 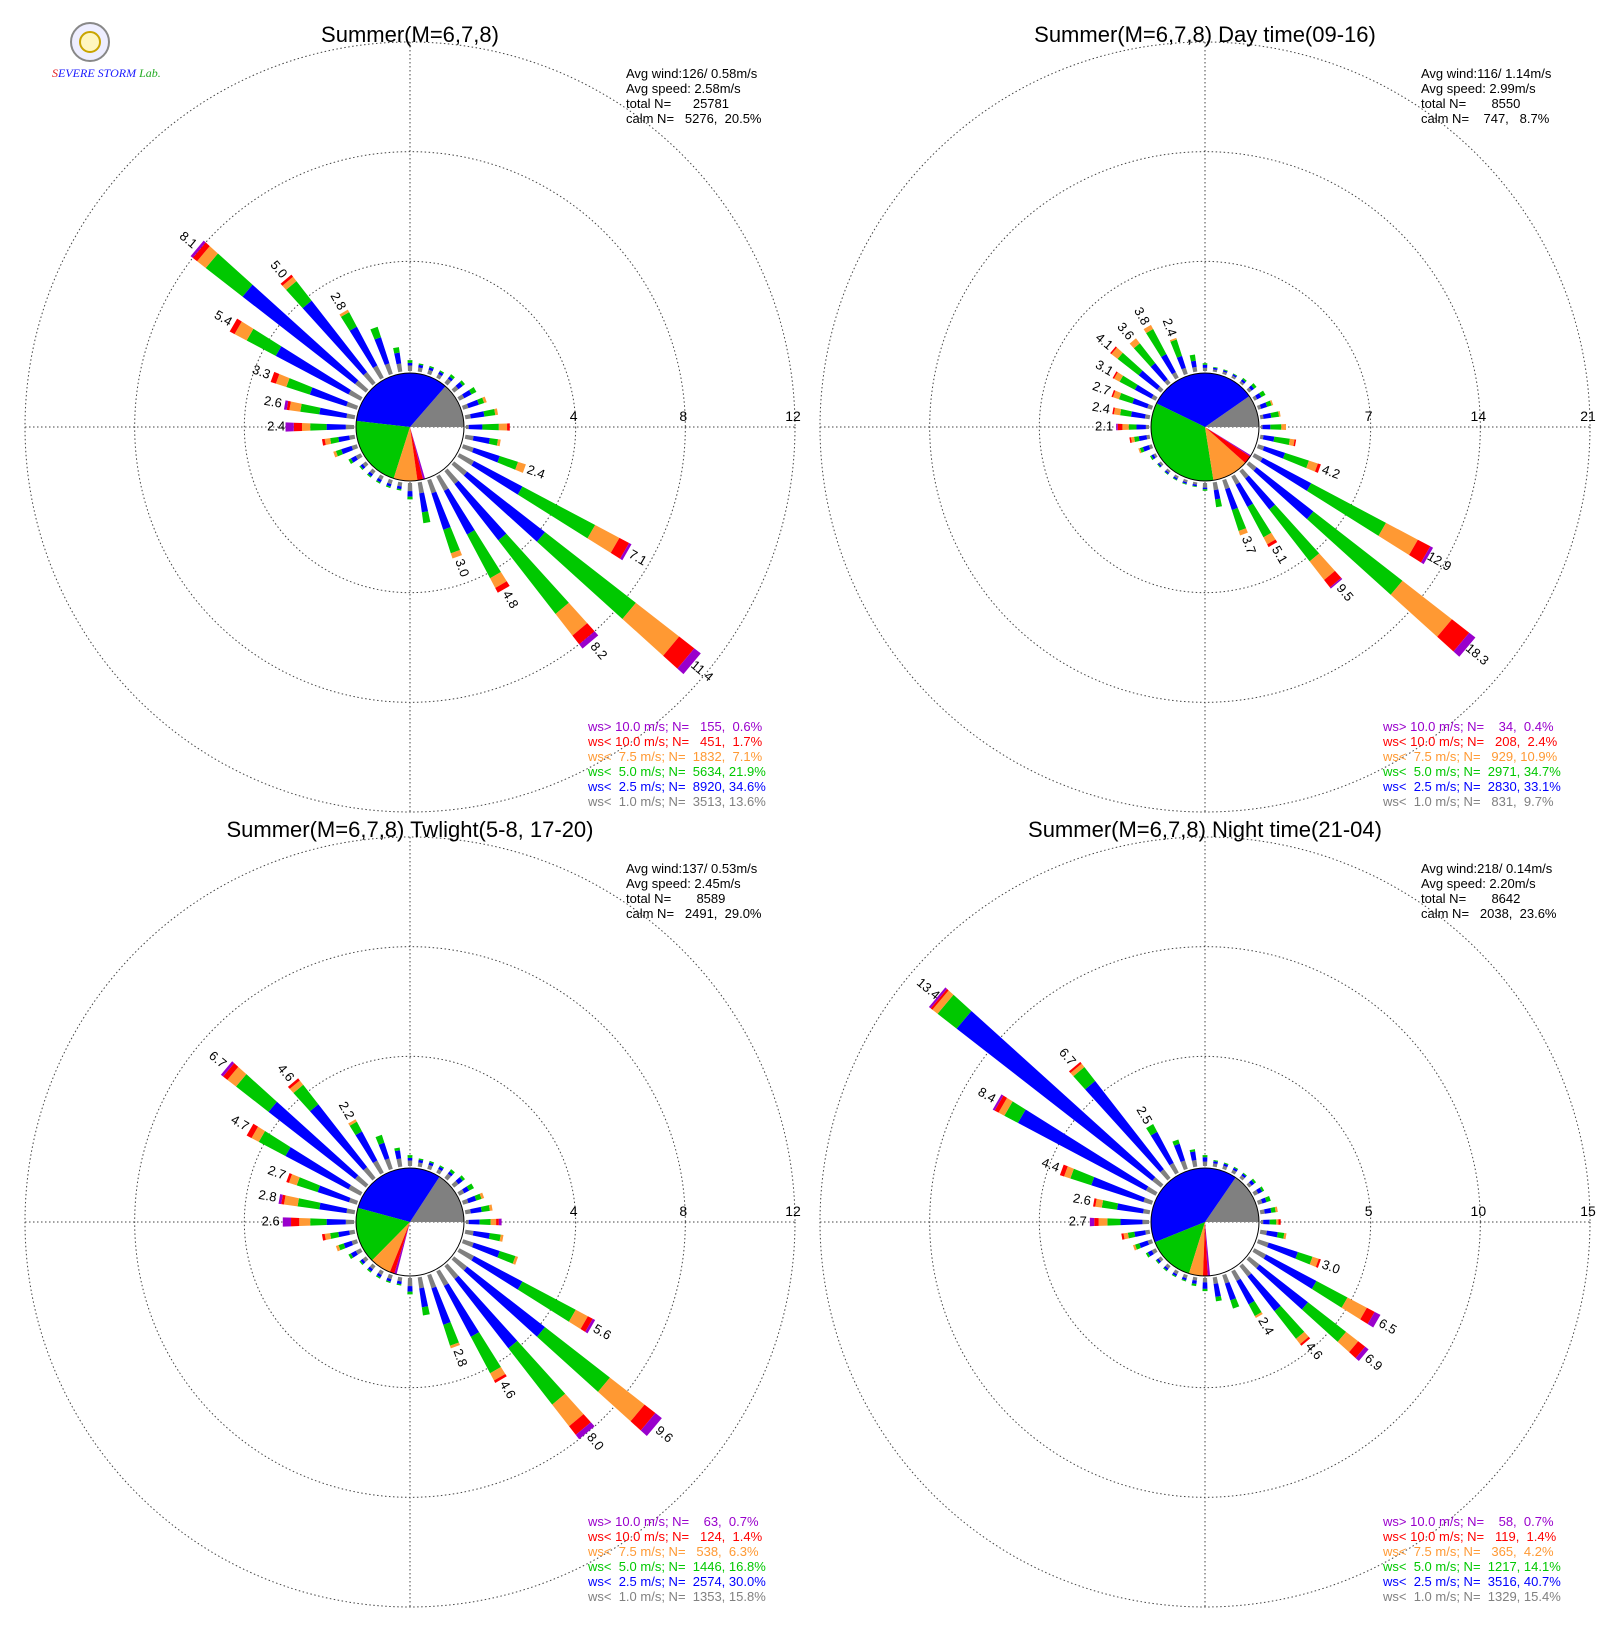 I want to click on petal-value-label: 4.6, so click(x=285, y=1072).